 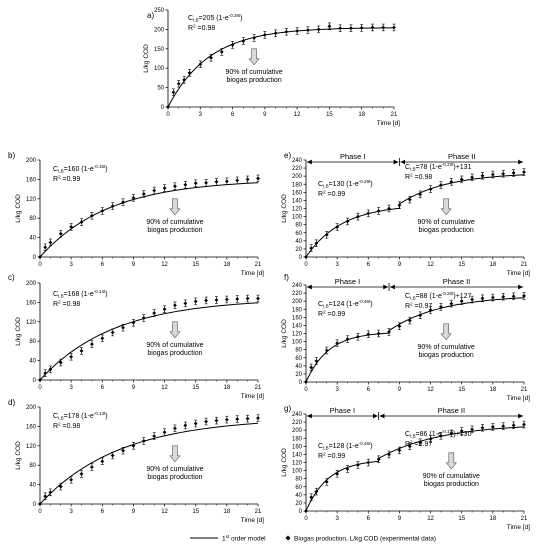 What do you see at coordinates (298, 250) in the screenshot?
I see `y-tick-label-e-1: 20` at bounding box center [298, 250].